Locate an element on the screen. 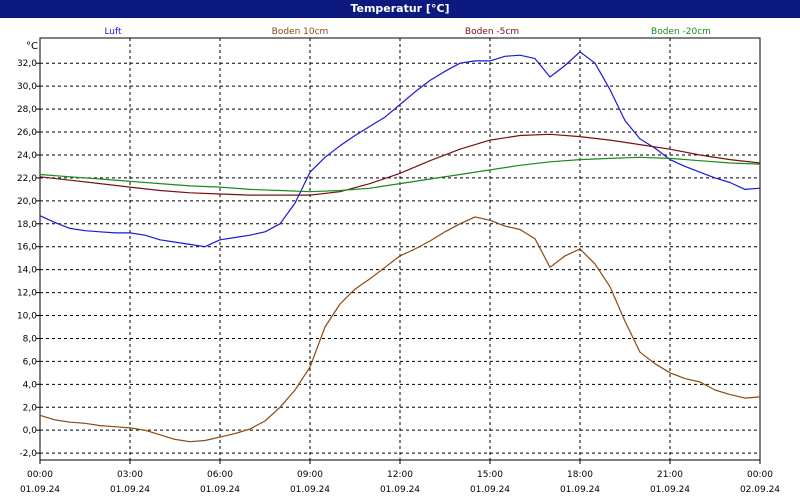 The height and width of the screenshot is (500, 800). x-tick-time-label: 09:00 is located at coordinates (310, 475).